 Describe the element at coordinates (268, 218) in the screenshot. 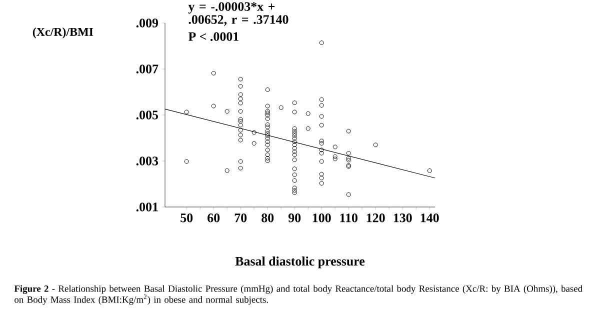

I see `x-tick-label: 80` at that location.